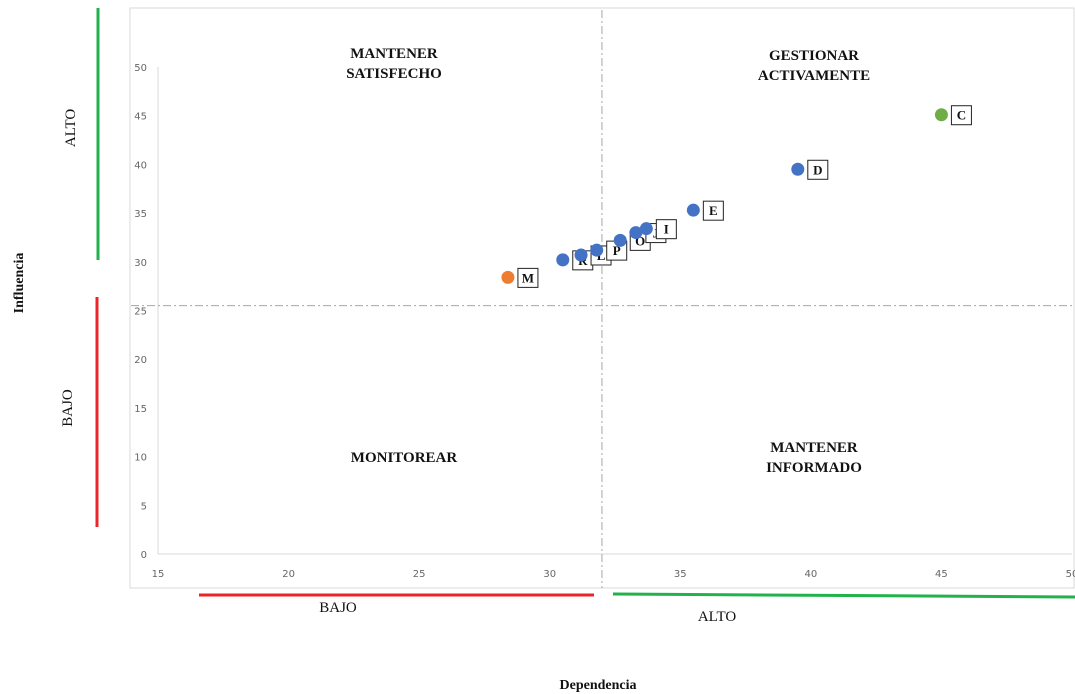  I want to click on x-band-alto-line, so click(843, 595).